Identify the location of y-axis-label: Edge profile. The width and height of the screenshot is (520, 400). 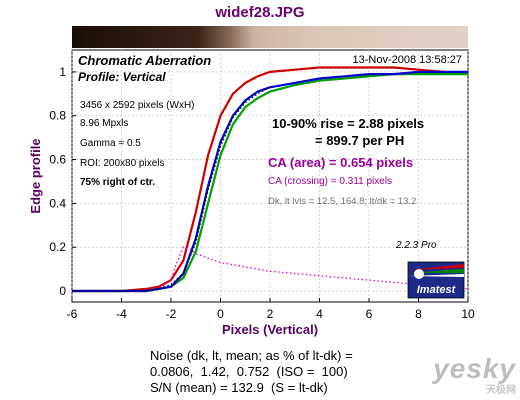
(35, 175).